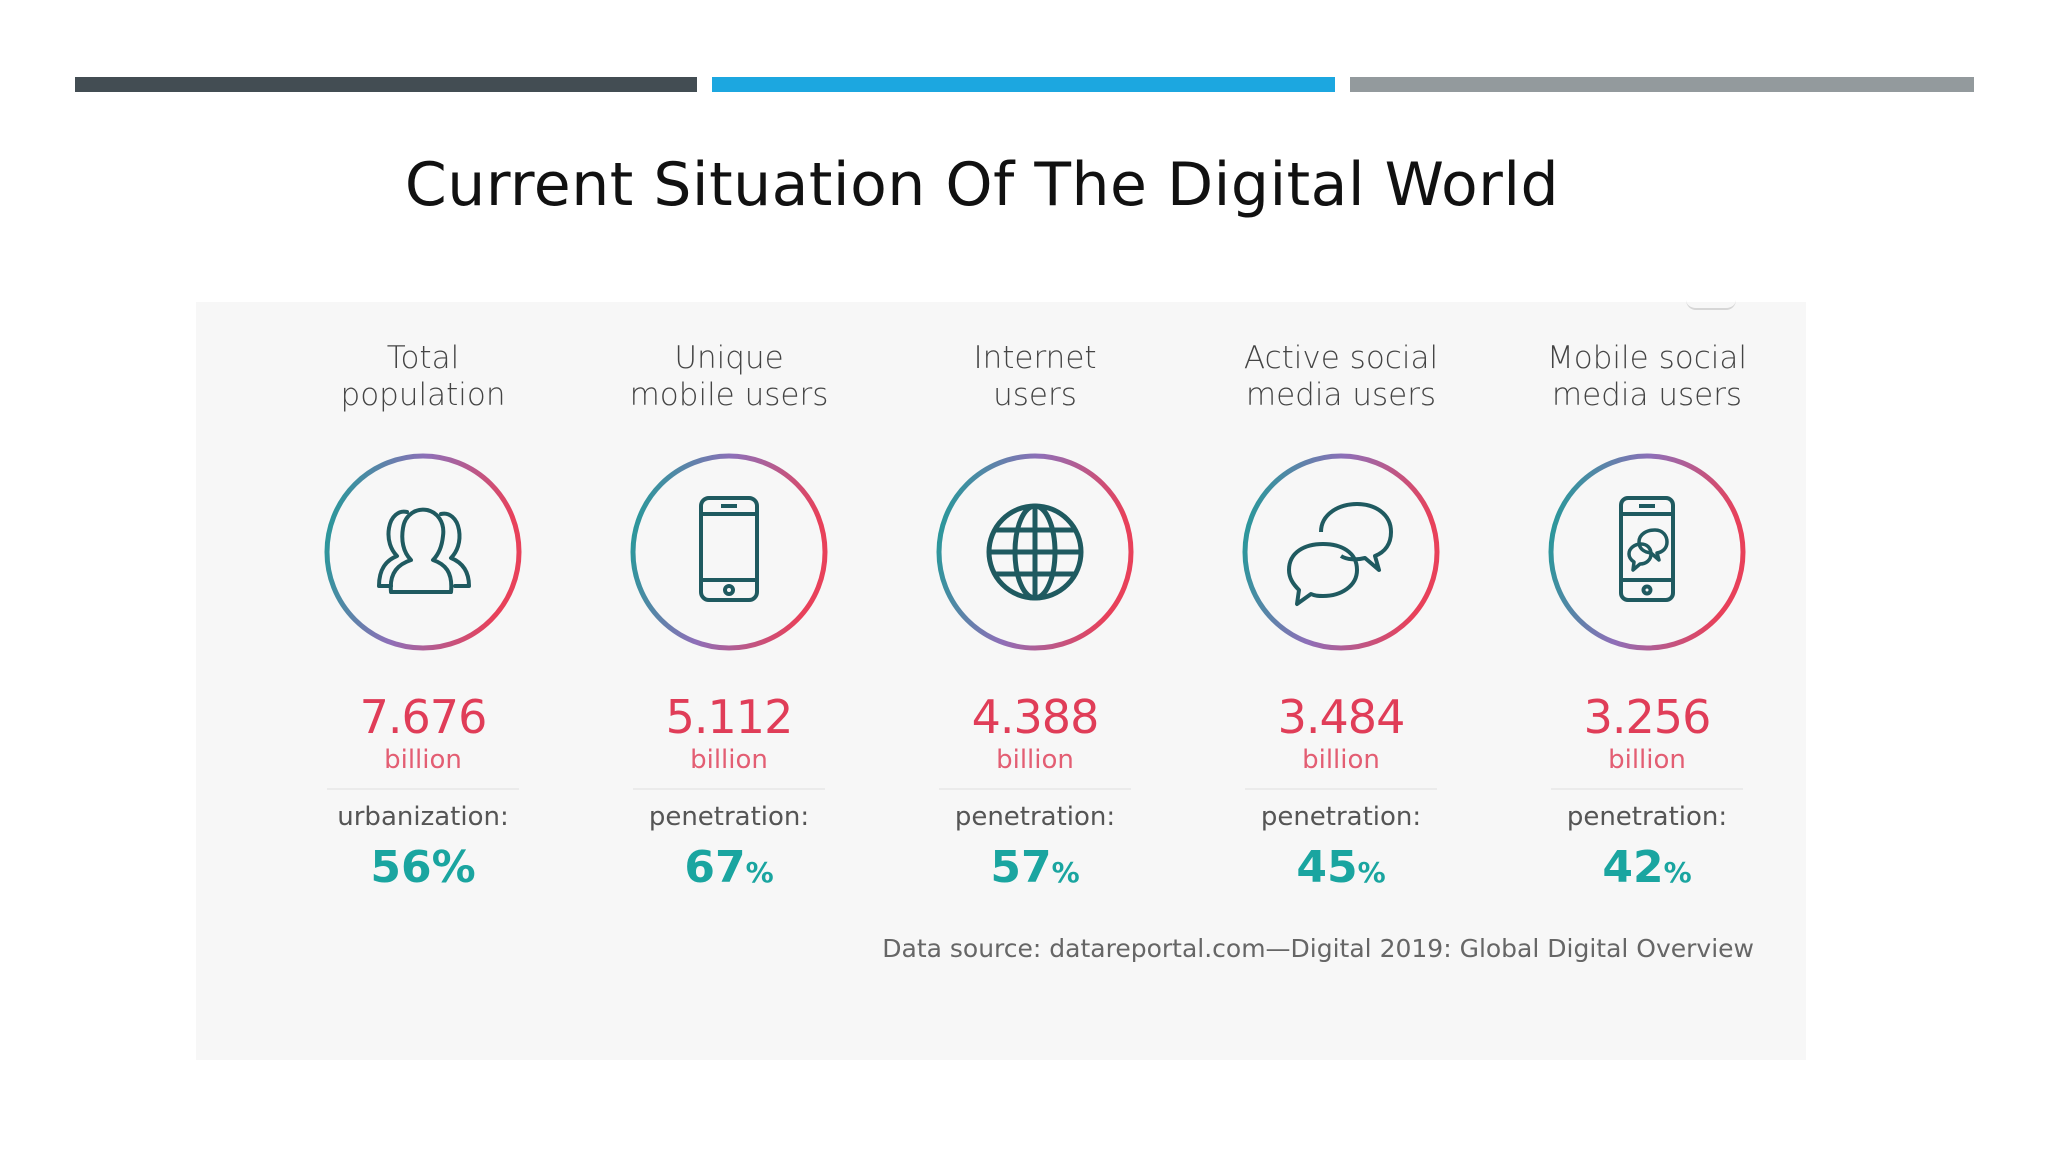  Describe the element at coordinates (1341, 552) in the screenshot. I see `chat-bubbles-icon` at that location.